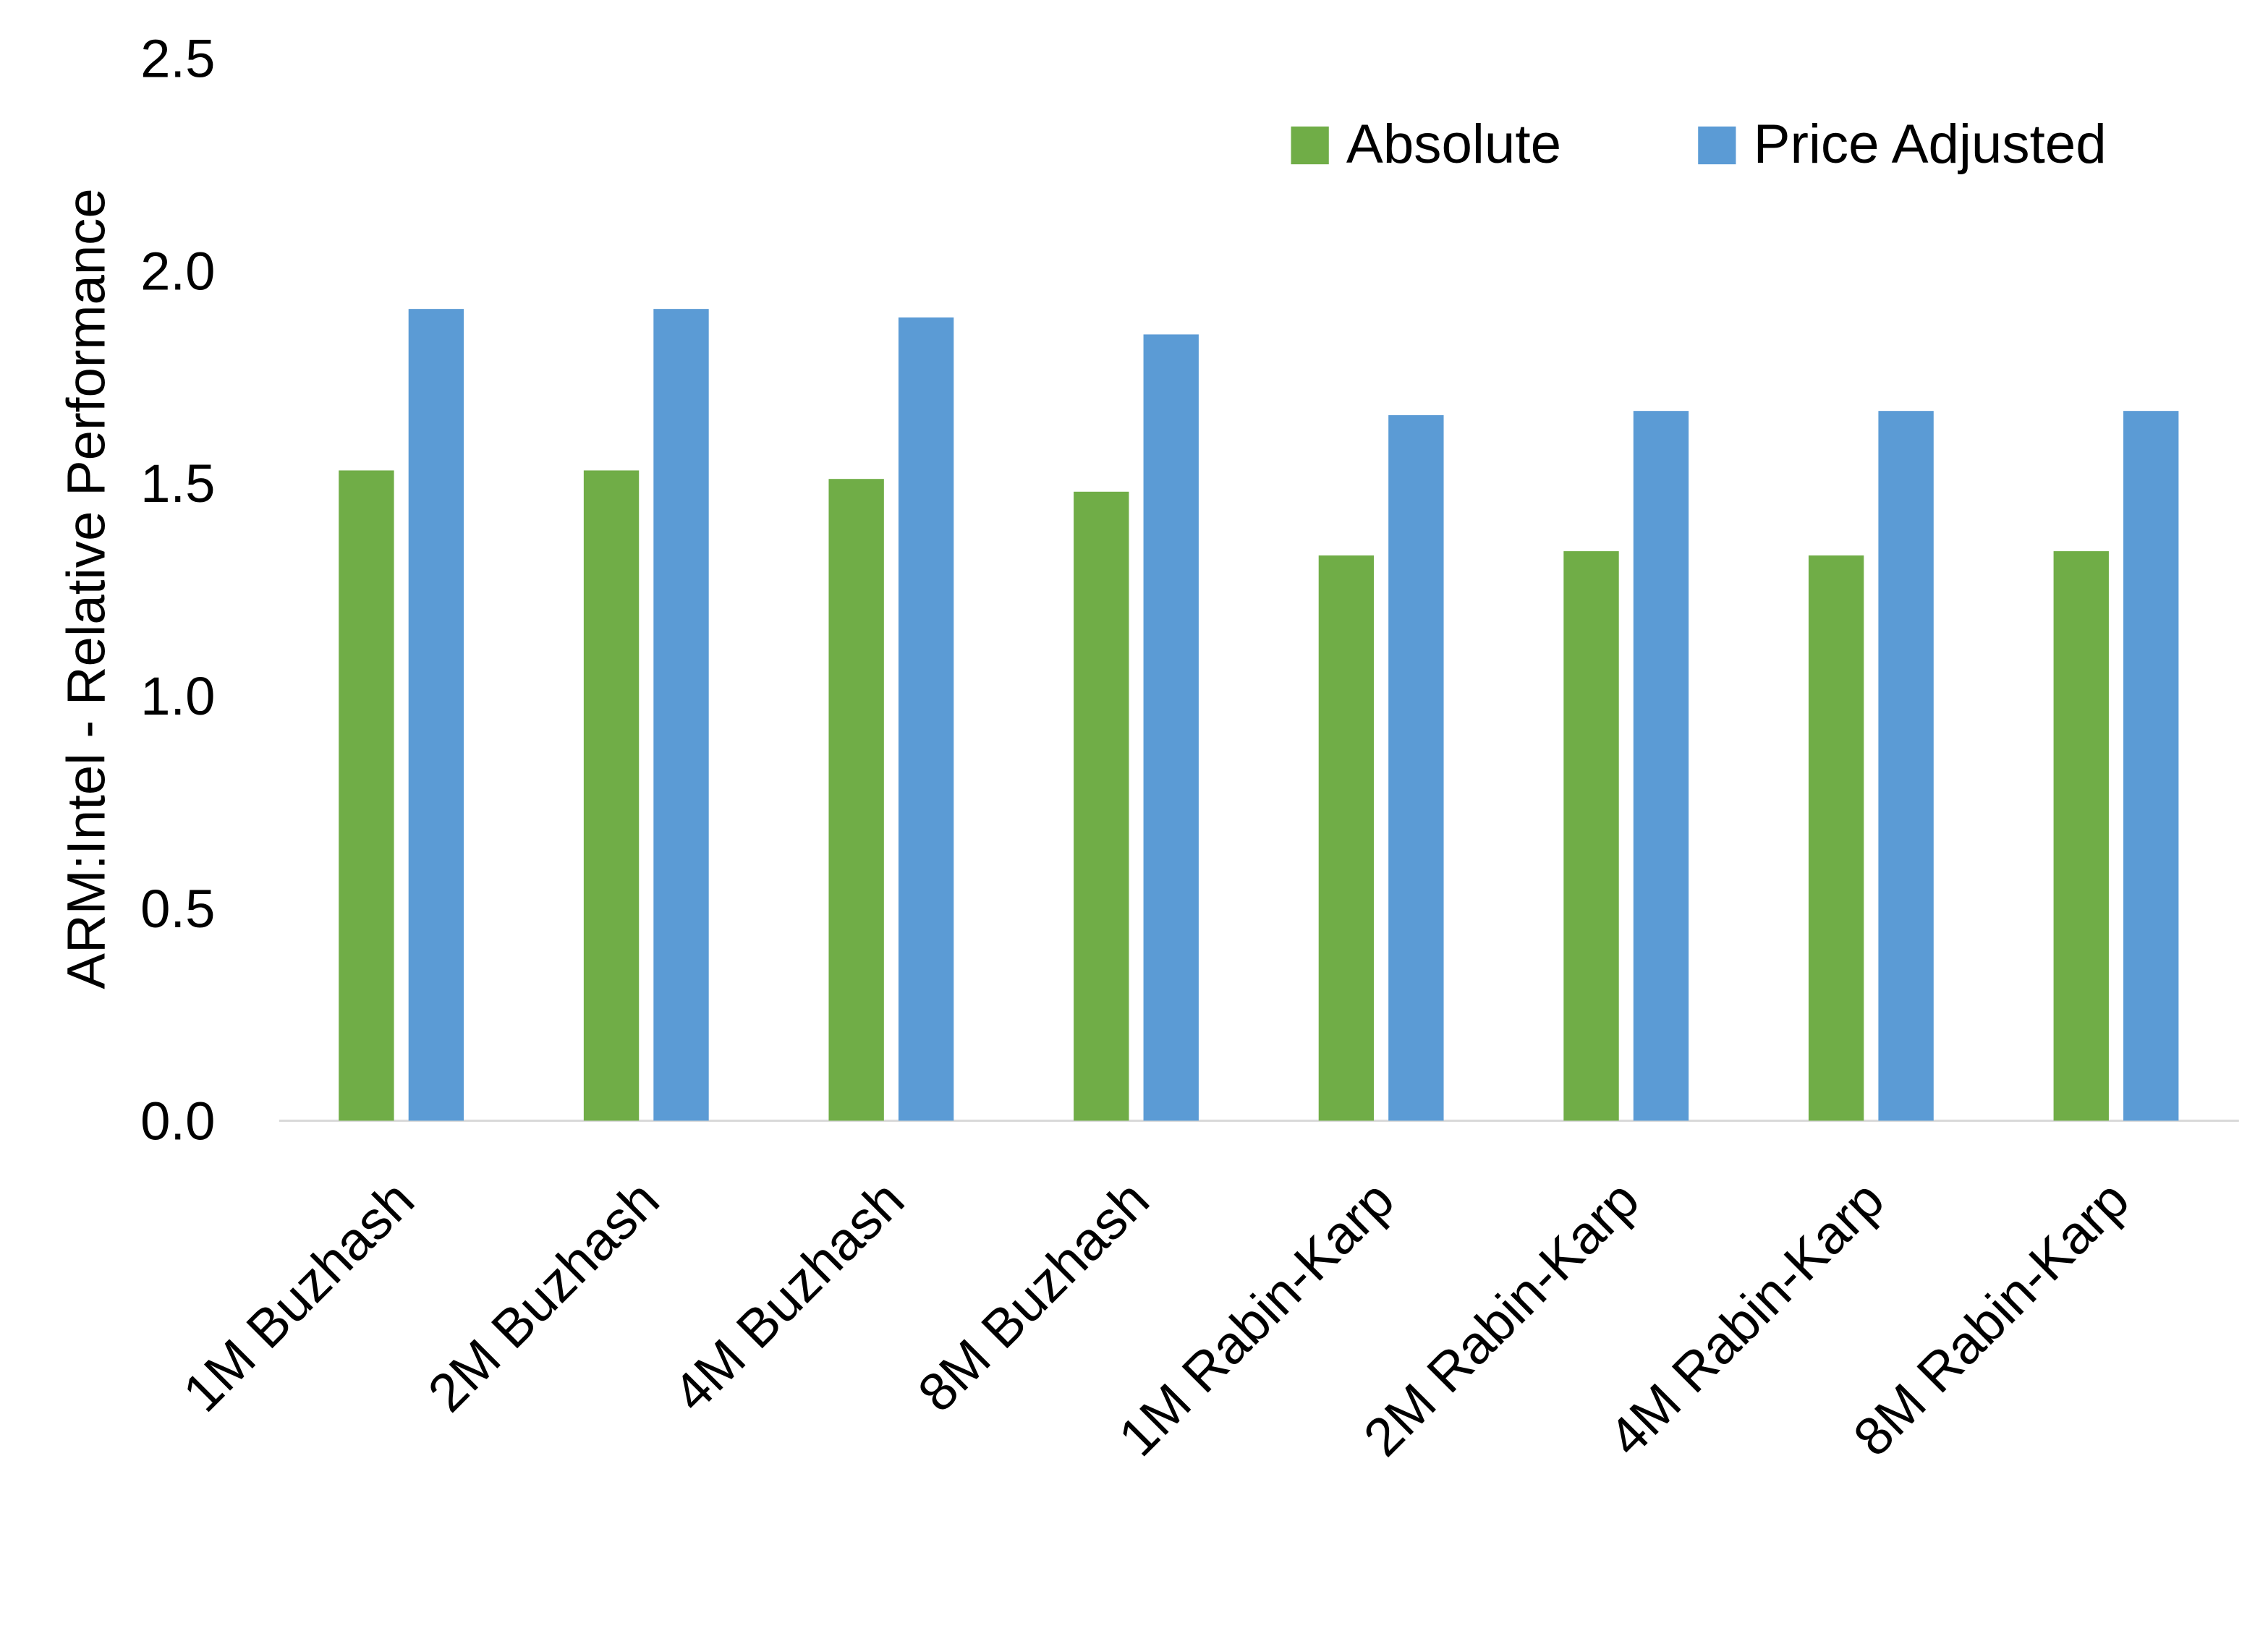 The image size is (2268, 1644). Describe the element at coordinates (177, 59) in the screenshot. I see `y-tick-label: 2.5` at that location.